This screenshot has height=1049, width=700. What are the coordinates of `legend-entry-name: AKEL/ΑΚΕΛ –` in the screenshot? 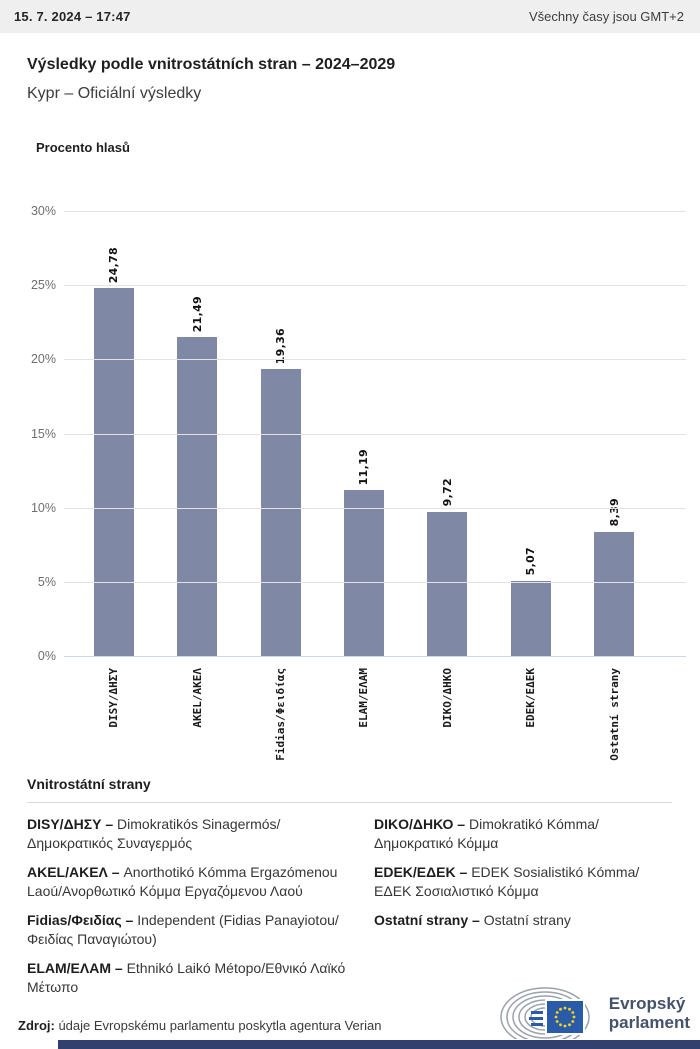 It's located at (73, 872).